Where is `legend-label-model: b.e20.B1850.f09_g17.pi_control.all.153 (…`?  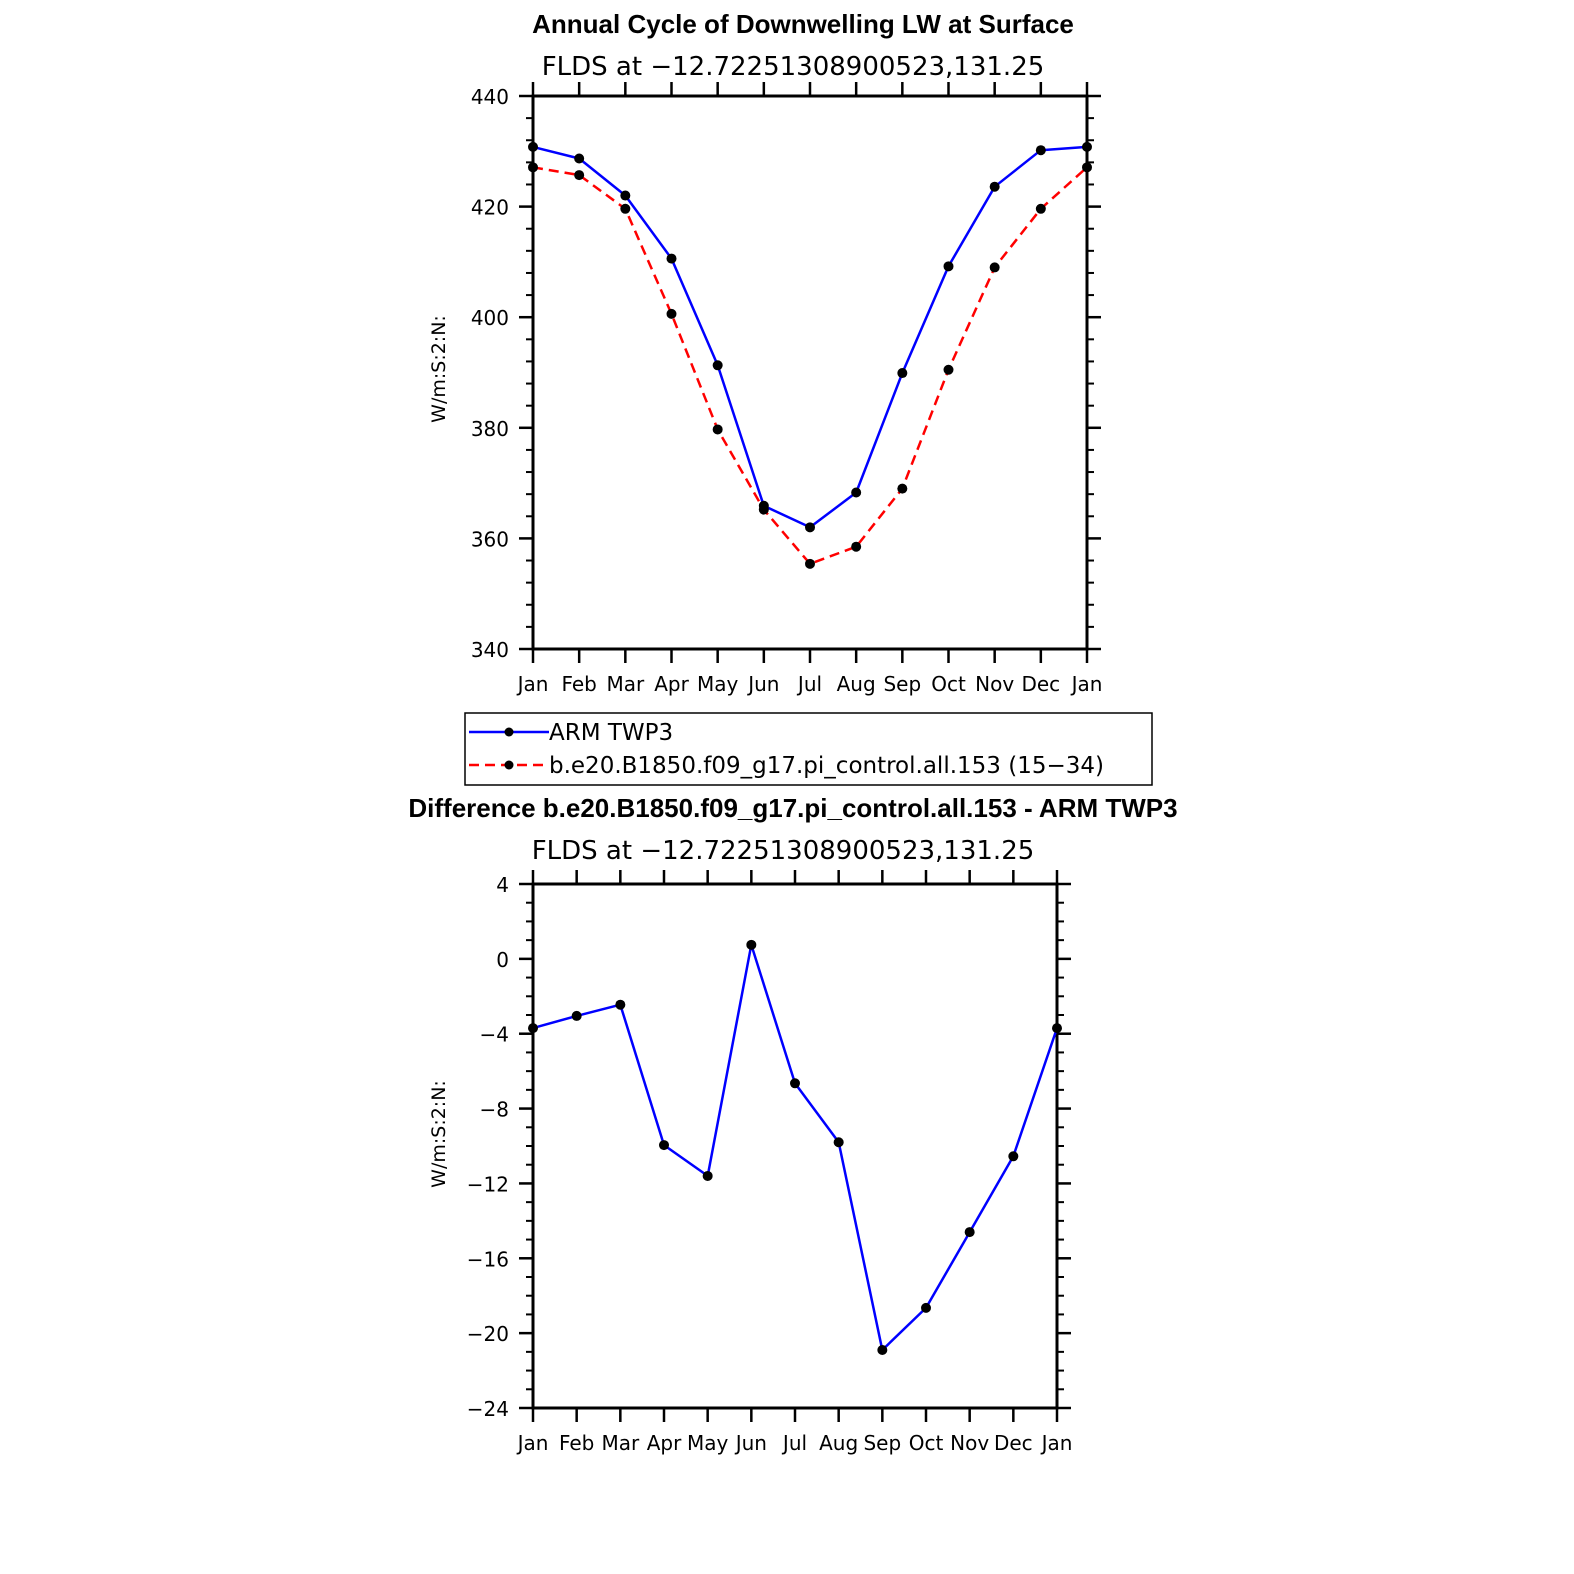 legend-label-model: b.e20.B1850.f09_g17.pi_control.all.153 (… is located at coordinates (826, 766).